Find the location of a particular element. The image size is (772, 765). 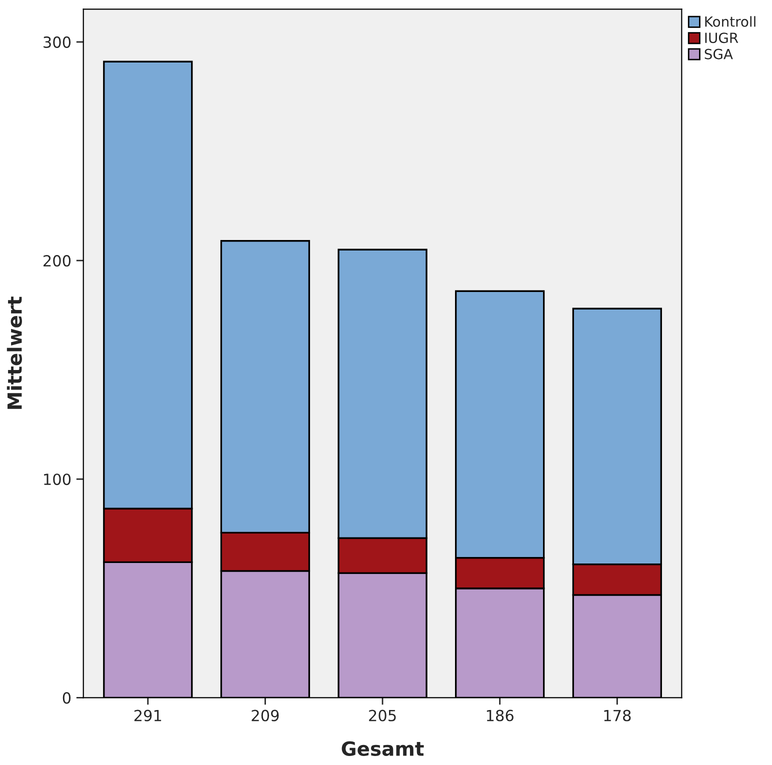

x-axis-title: Gesamt is located at coordinates (383, 748).